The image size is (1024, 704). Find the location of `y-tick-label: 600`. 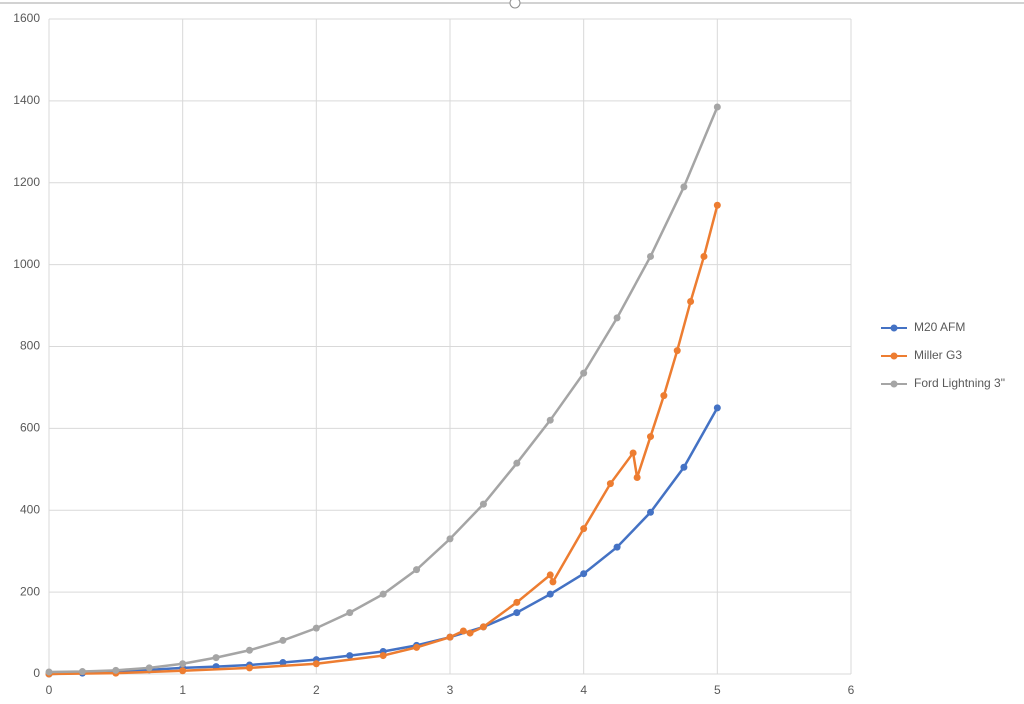

y-tick-label: 600 is located at coordinates (30, 428).